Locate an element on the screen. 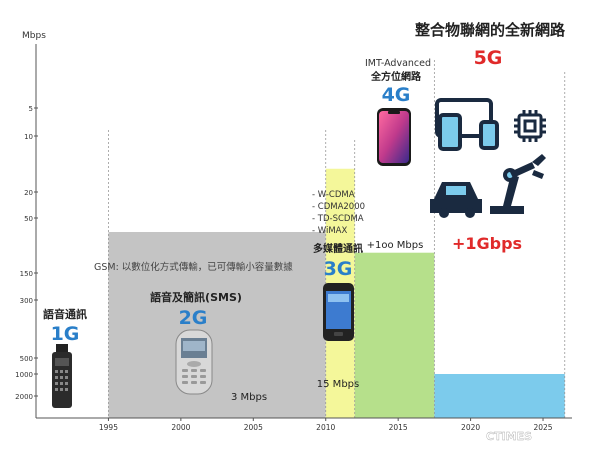 The image size is (599, 471). y-axis-label: Mbps is located at coordinates (34, 36).